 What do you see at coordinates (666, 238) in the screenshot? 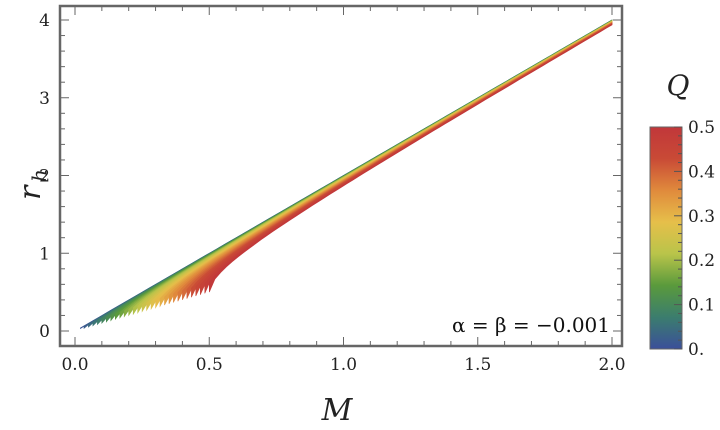
I see `colorbar-gradient` at bounding box center [666, 238].